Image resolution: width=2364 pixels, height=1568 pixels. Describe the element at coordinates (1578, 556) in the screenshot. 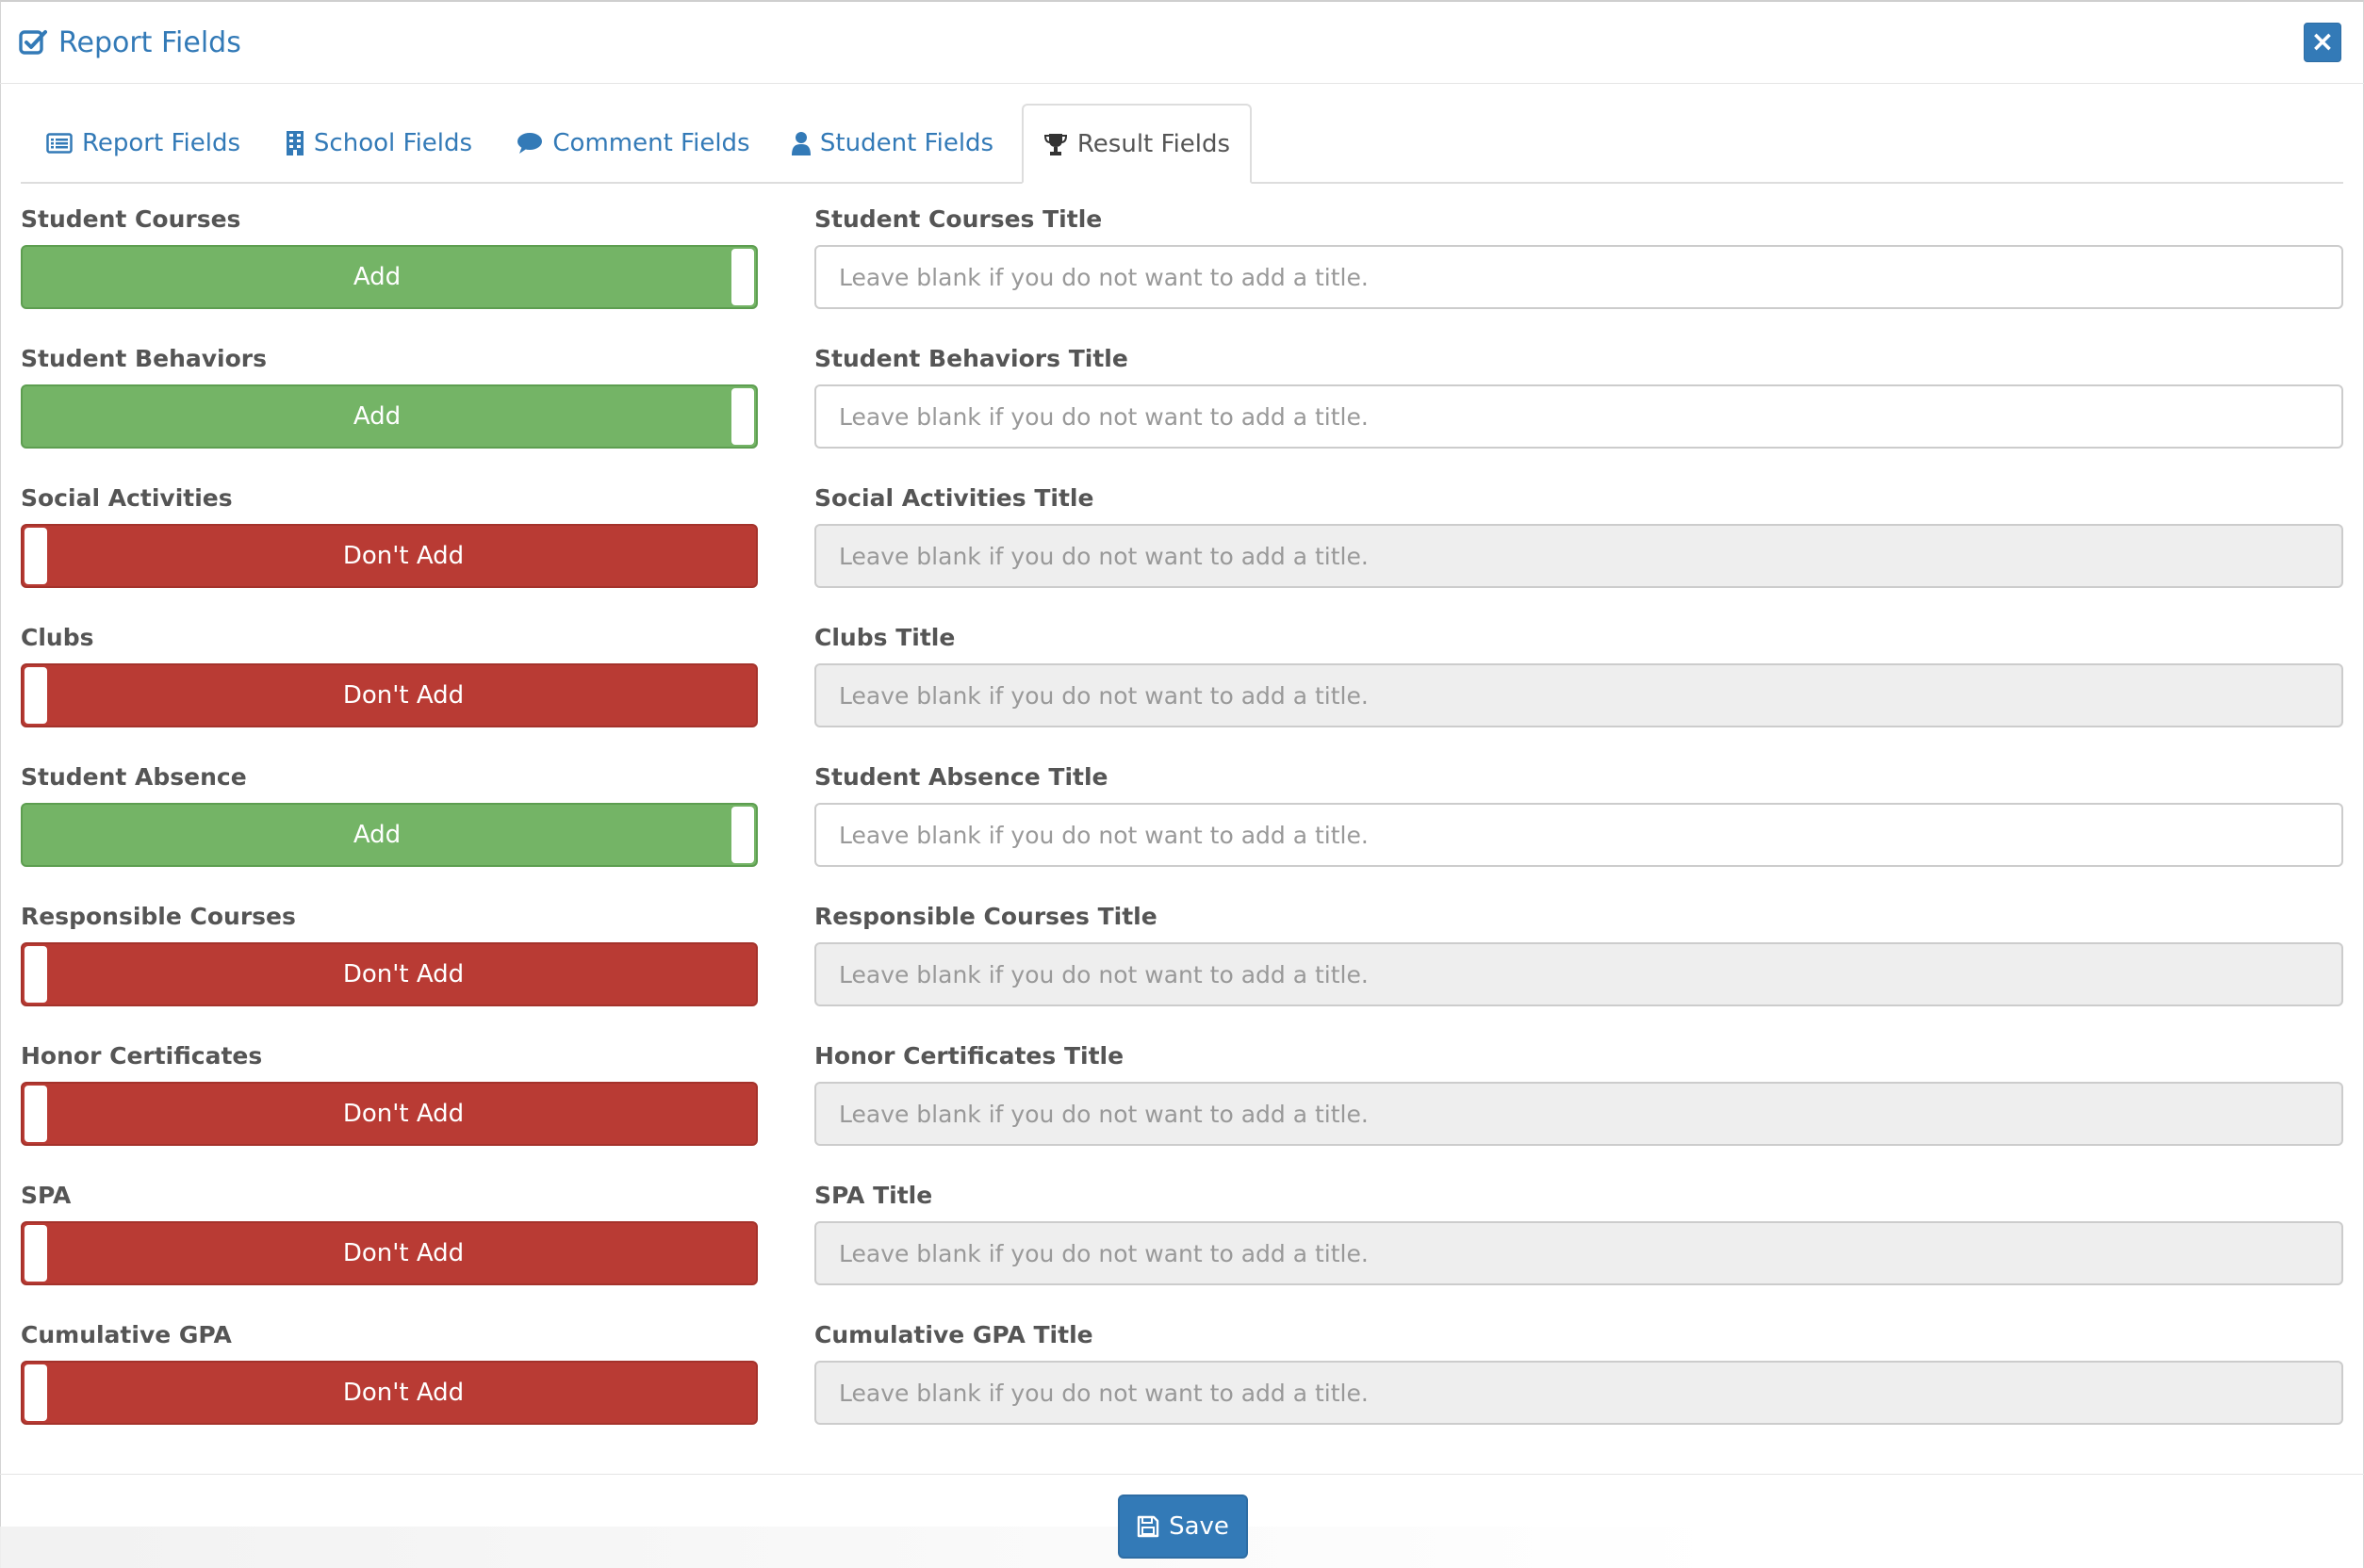

I see `title-input-social-activities` at that location.